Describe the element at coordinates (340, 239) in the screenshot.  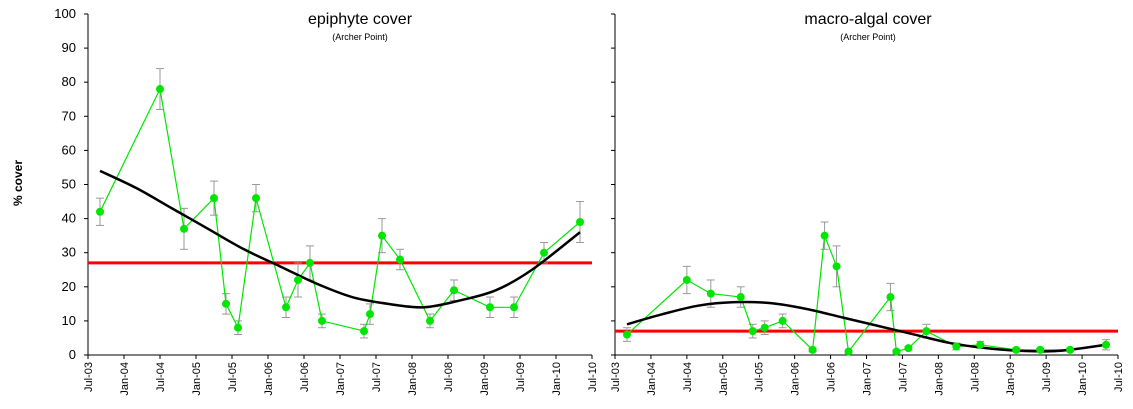
I see `panel1-trend-line` at that location.